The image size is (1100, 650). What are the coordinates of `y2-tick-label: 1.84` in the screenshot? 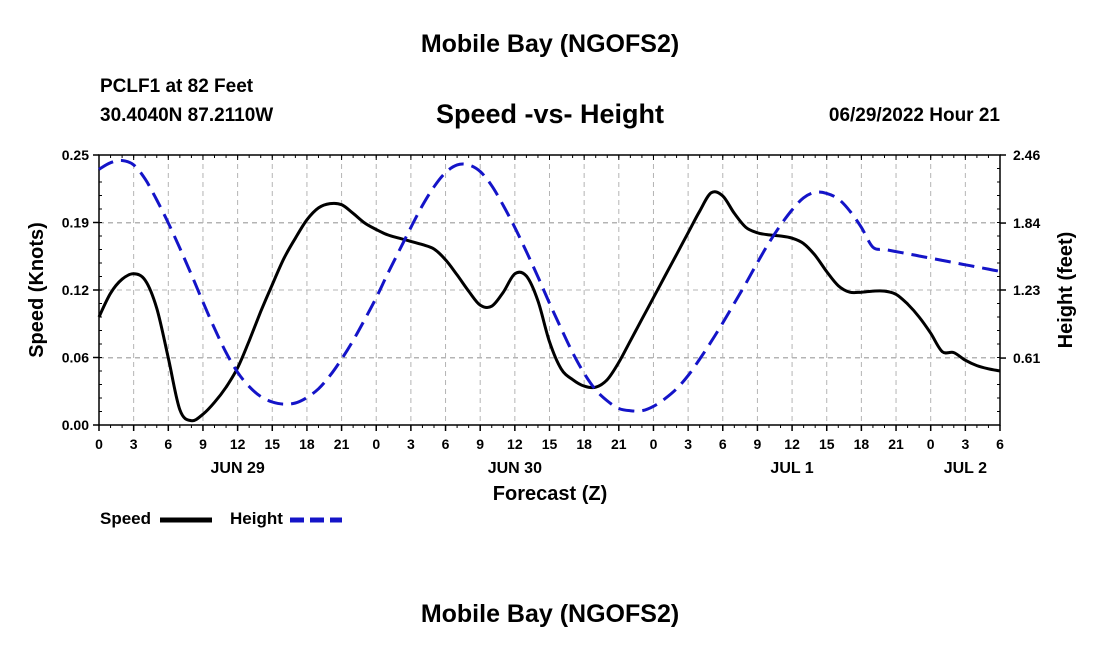 It's located at (1026, 223).